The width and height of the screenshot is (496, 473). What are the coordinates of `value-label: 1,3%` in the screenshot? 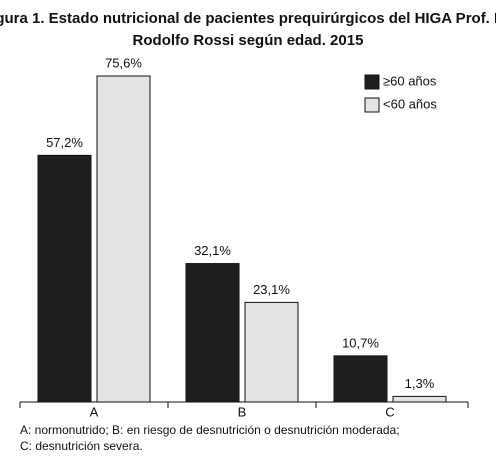 It's located at (420, 383).